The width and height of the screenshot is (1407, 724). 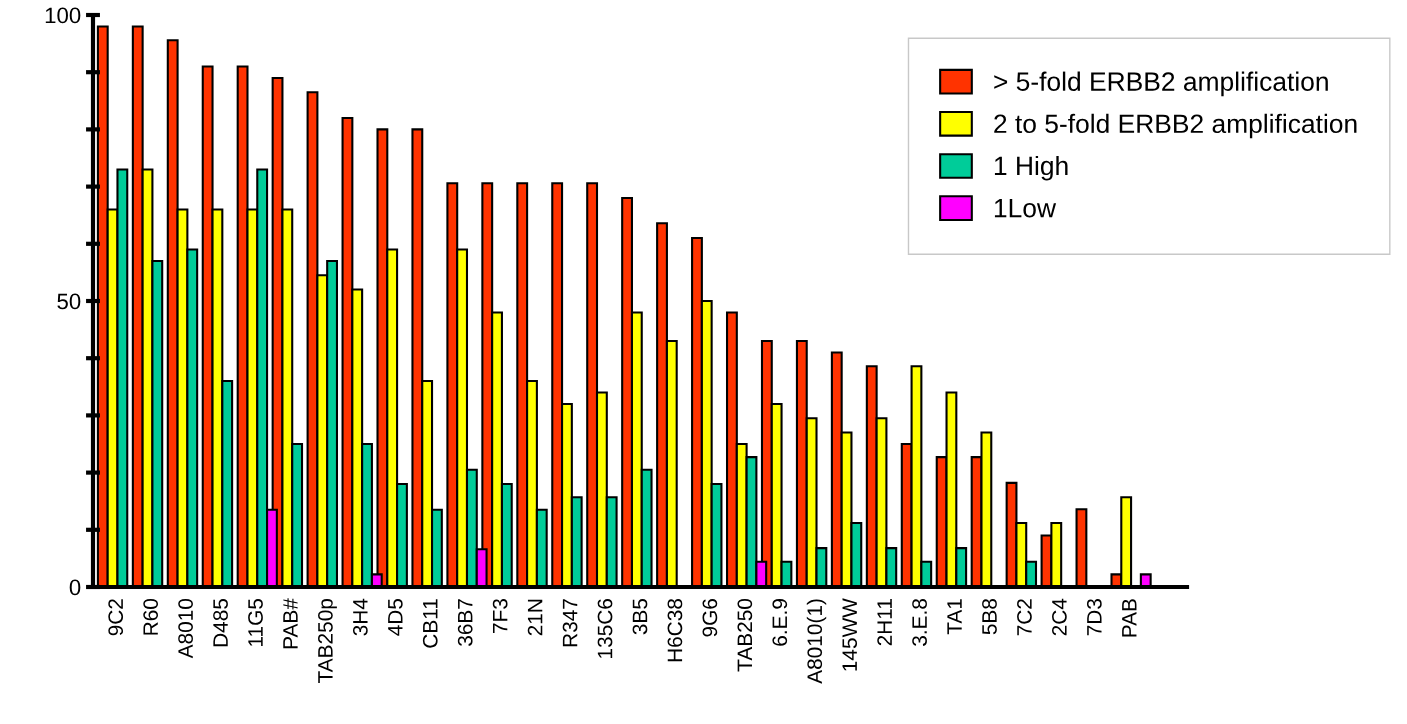 I want to click on x-tick-label: 9C2, so click(x=116, y=617).